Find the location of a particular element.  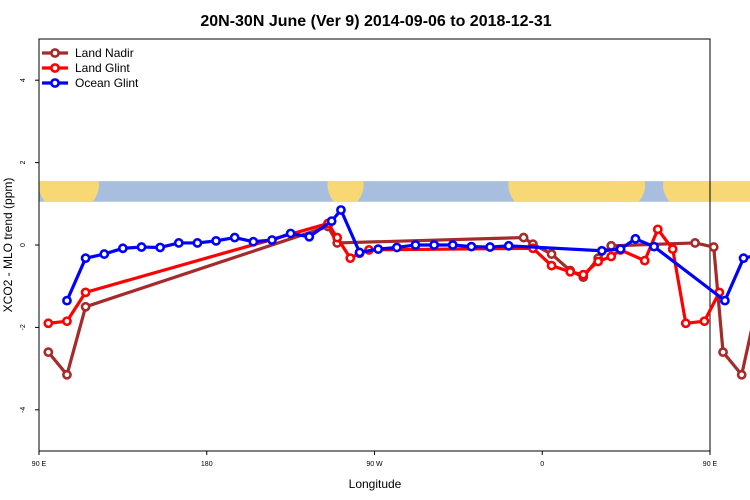

x-tick-label: 0 is located at coordinates (542, 464).